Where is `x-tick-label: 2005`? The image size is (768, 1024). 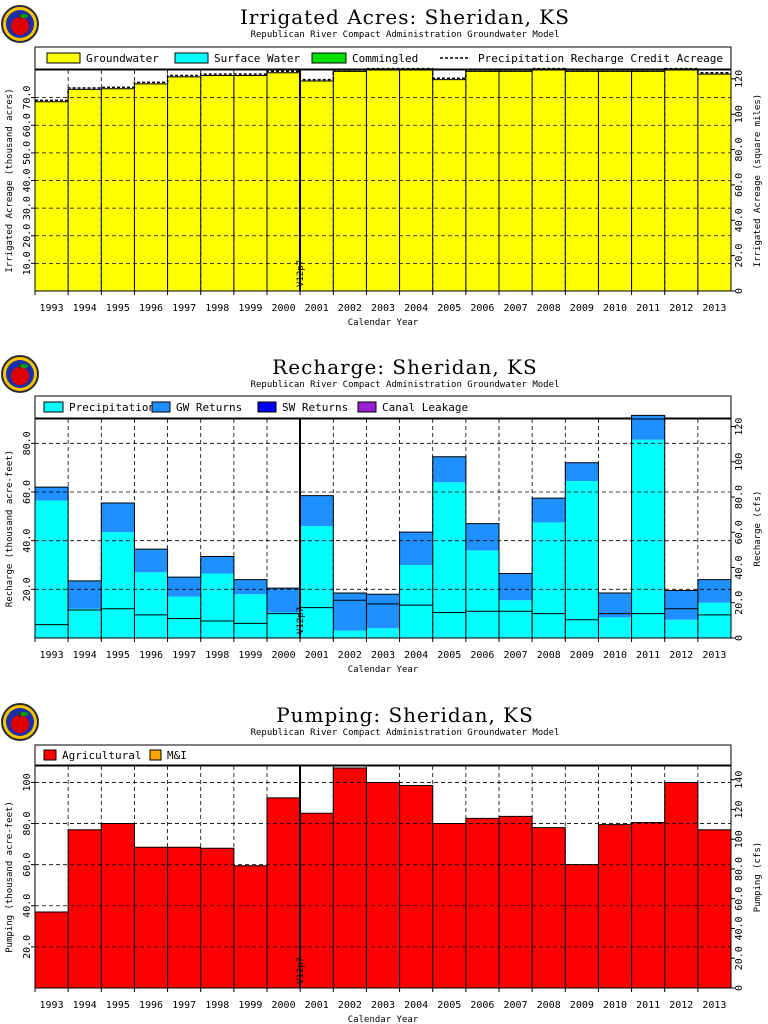
x-tick-label: 2005 is located at coordinates (449, 1005).